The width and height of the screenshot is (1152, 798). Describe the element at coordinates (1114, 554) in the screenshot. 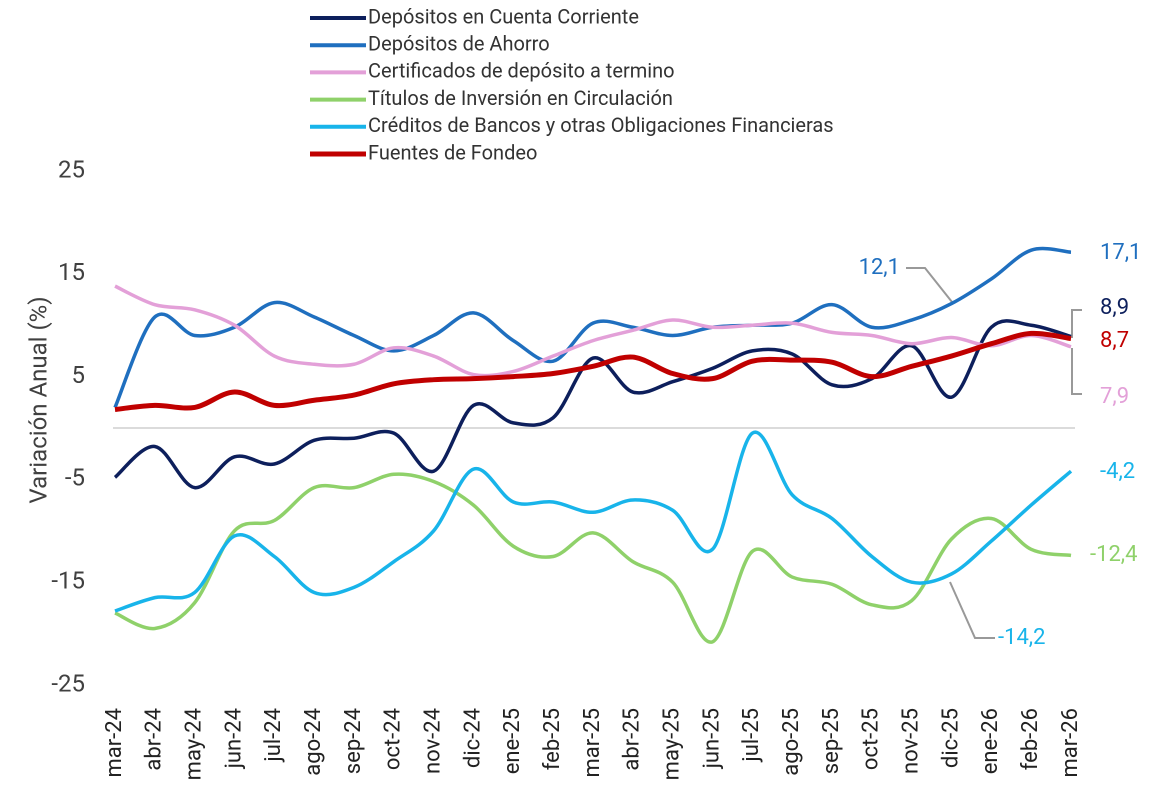

I see `value-label: -12,4` at that location.